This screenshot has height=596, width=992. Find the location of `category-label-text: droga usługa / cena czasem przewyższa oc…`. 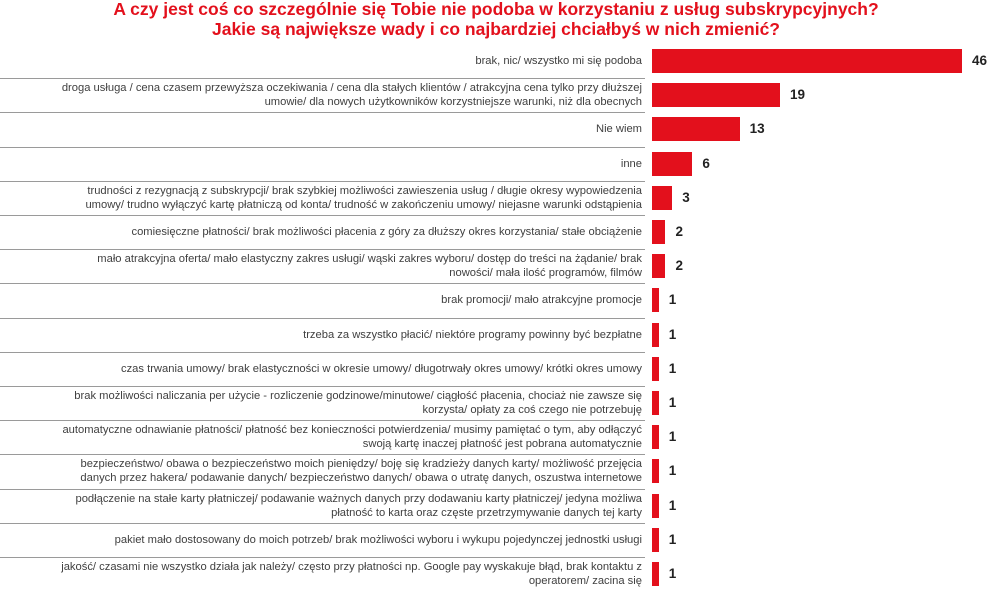

category-label-text: droga usługa / cena czasem przewyższa oc… is located at coordinates (352, 95).